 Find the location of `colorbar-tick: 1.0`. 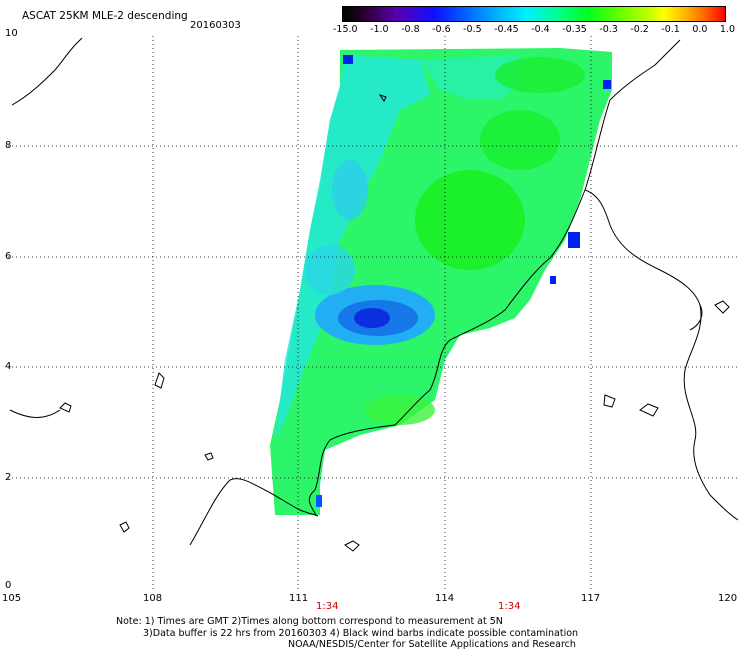

colorbar-tick: 1.0 is located at coordinates (727, 29).